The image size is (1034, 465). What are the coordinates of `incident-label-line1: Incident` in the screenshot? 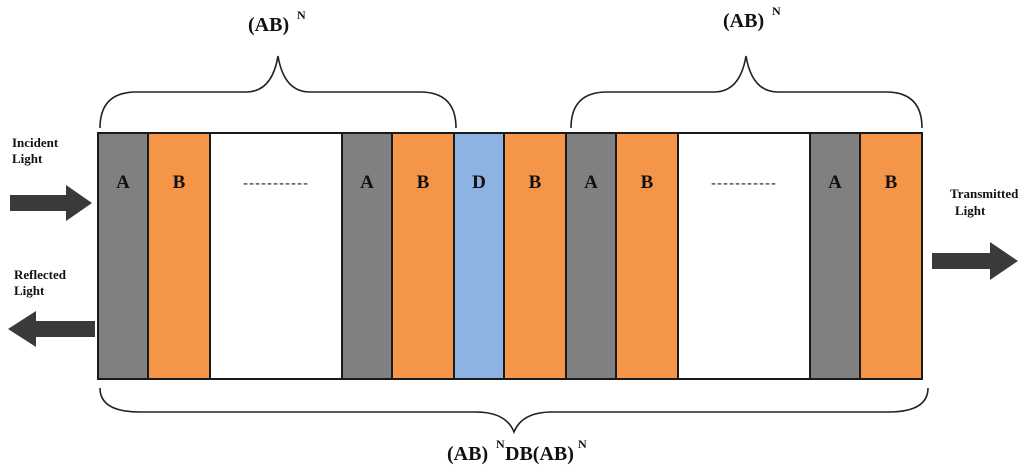 It's located at (35, 142).